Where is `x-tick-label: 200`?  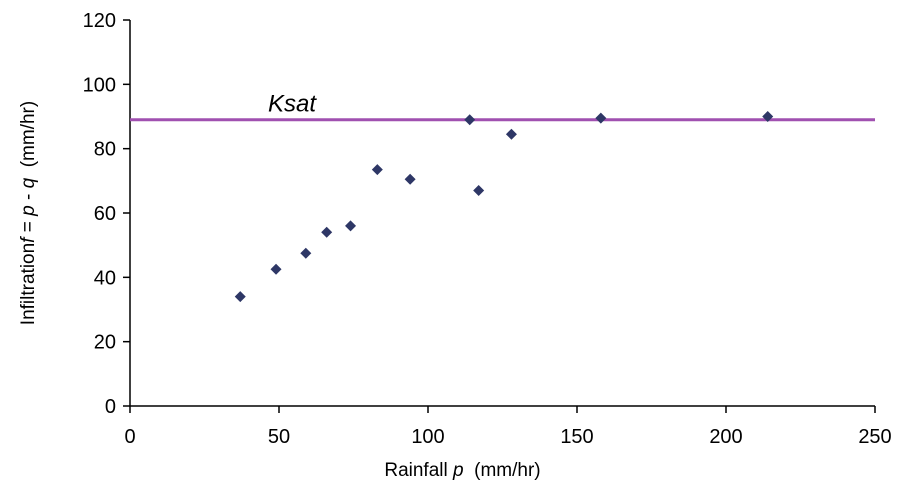
x-tick-label: 200 is located at coordinates (725, 437).